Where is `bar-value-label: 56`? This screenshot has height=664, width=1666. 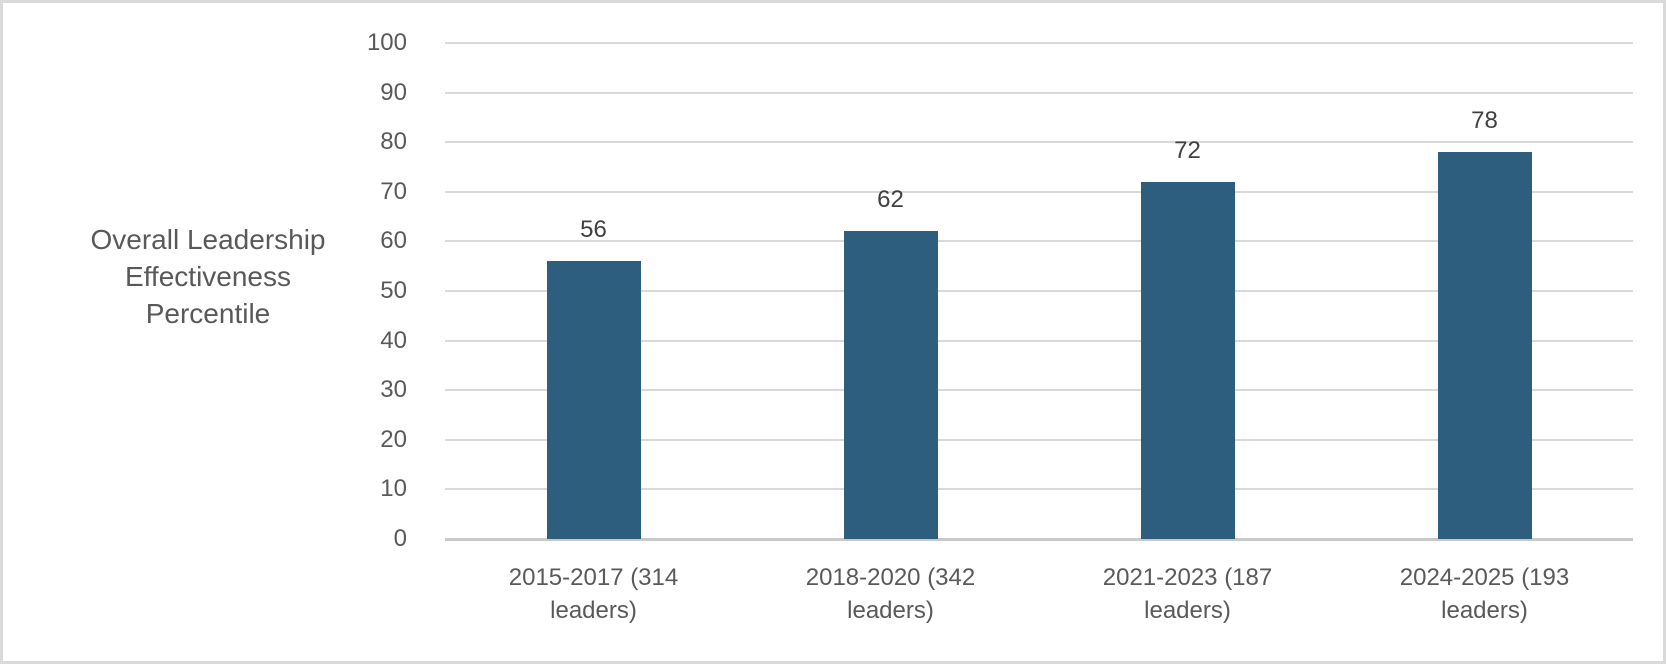 bar-value-label: 56 is located at coordinates (593, 230).